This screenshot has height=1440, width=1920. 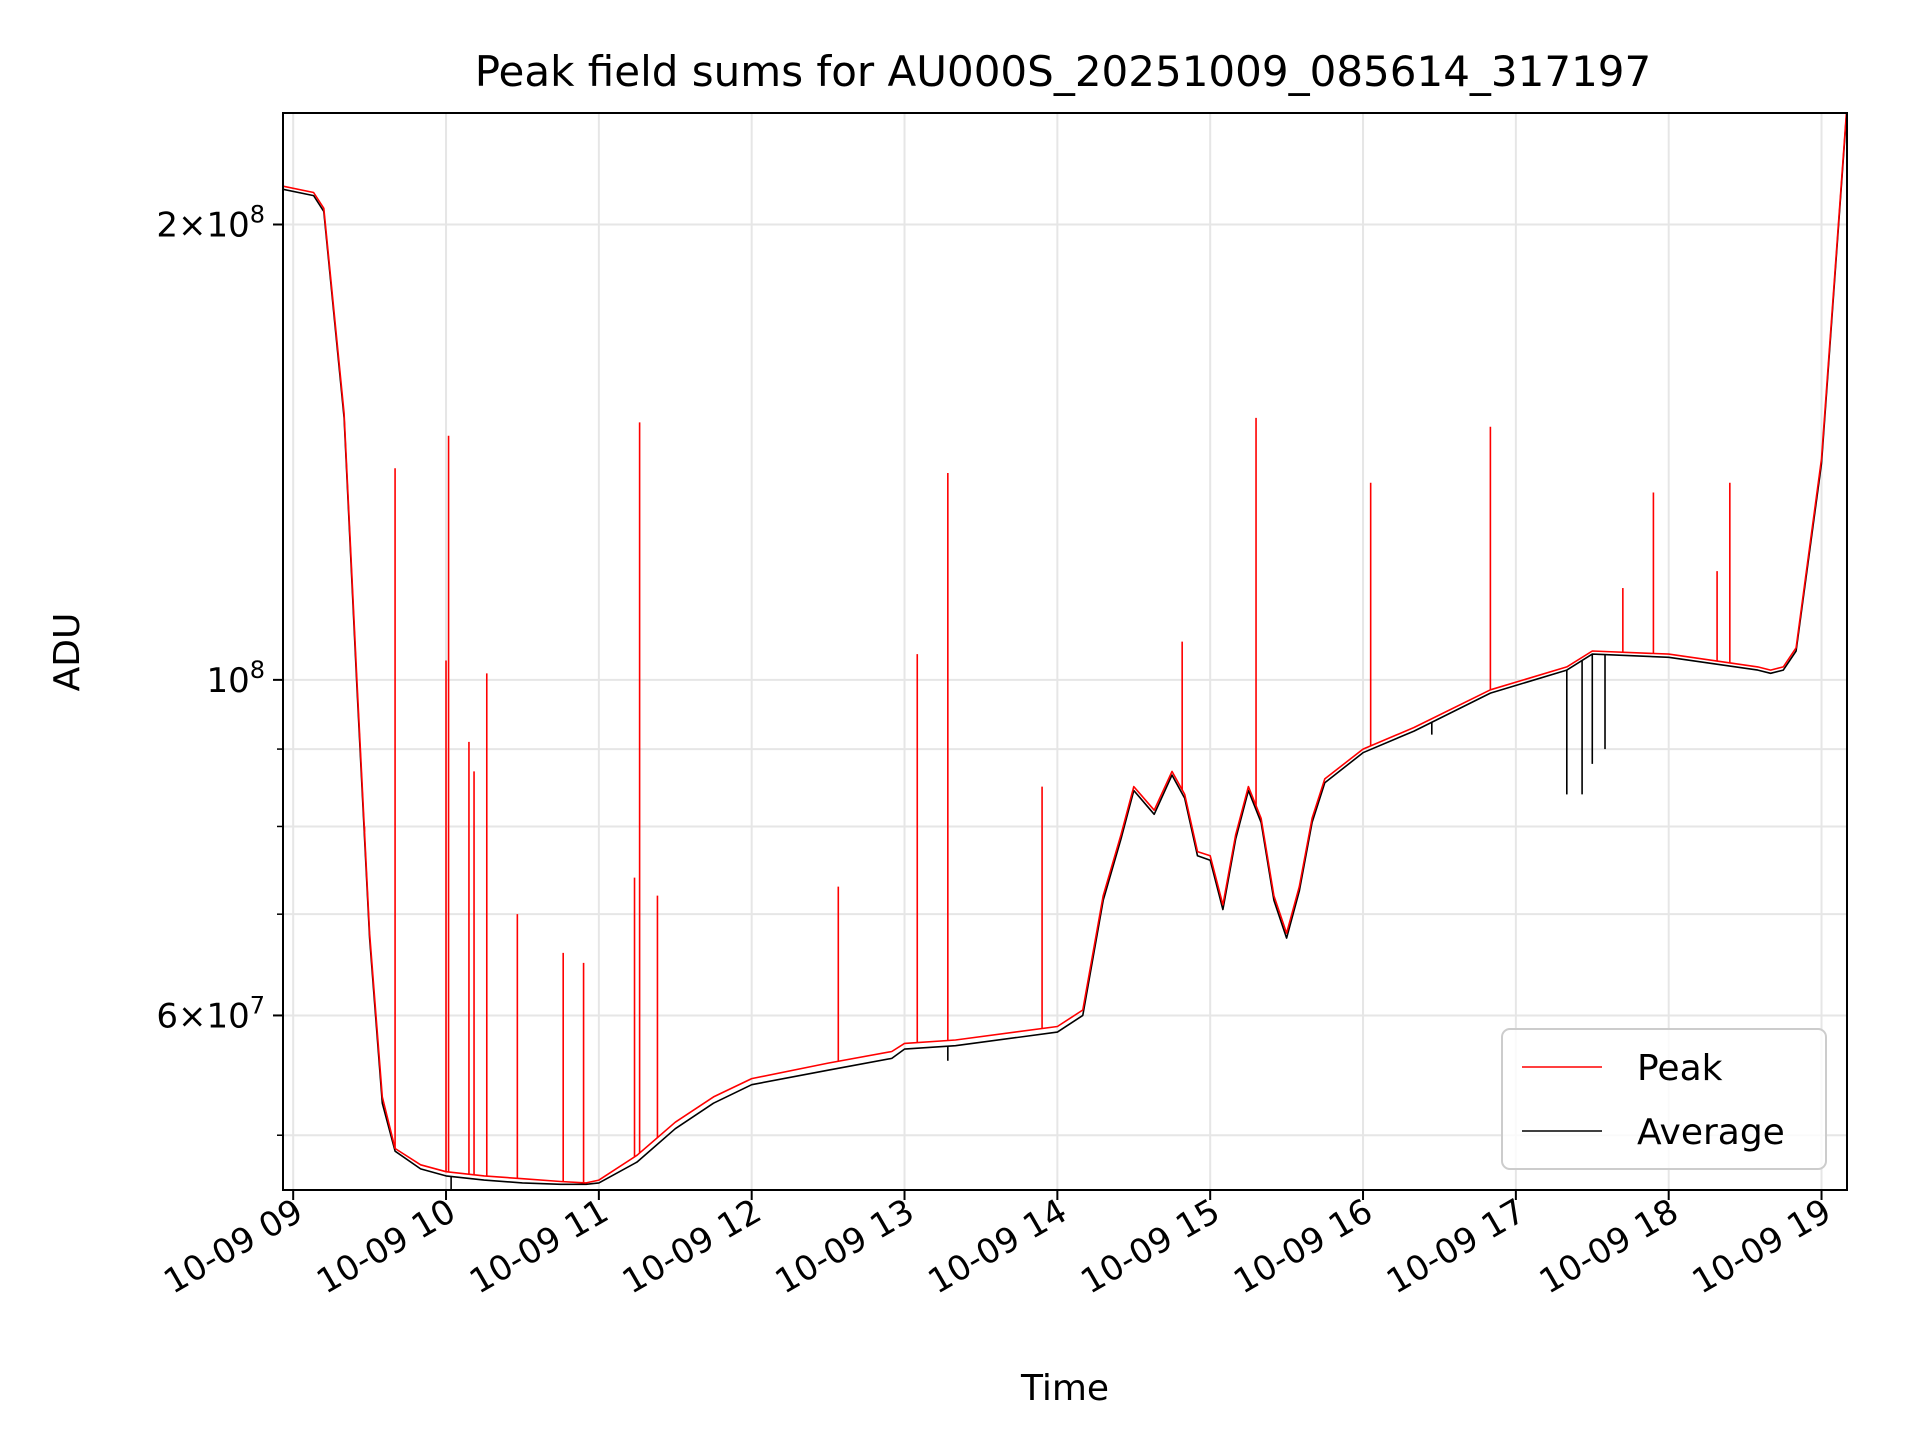 What do you see at coordinates (1064, 1388) in the screenshot?
I see `x-axis-label: Time` at bounding box center [1064, 1388].